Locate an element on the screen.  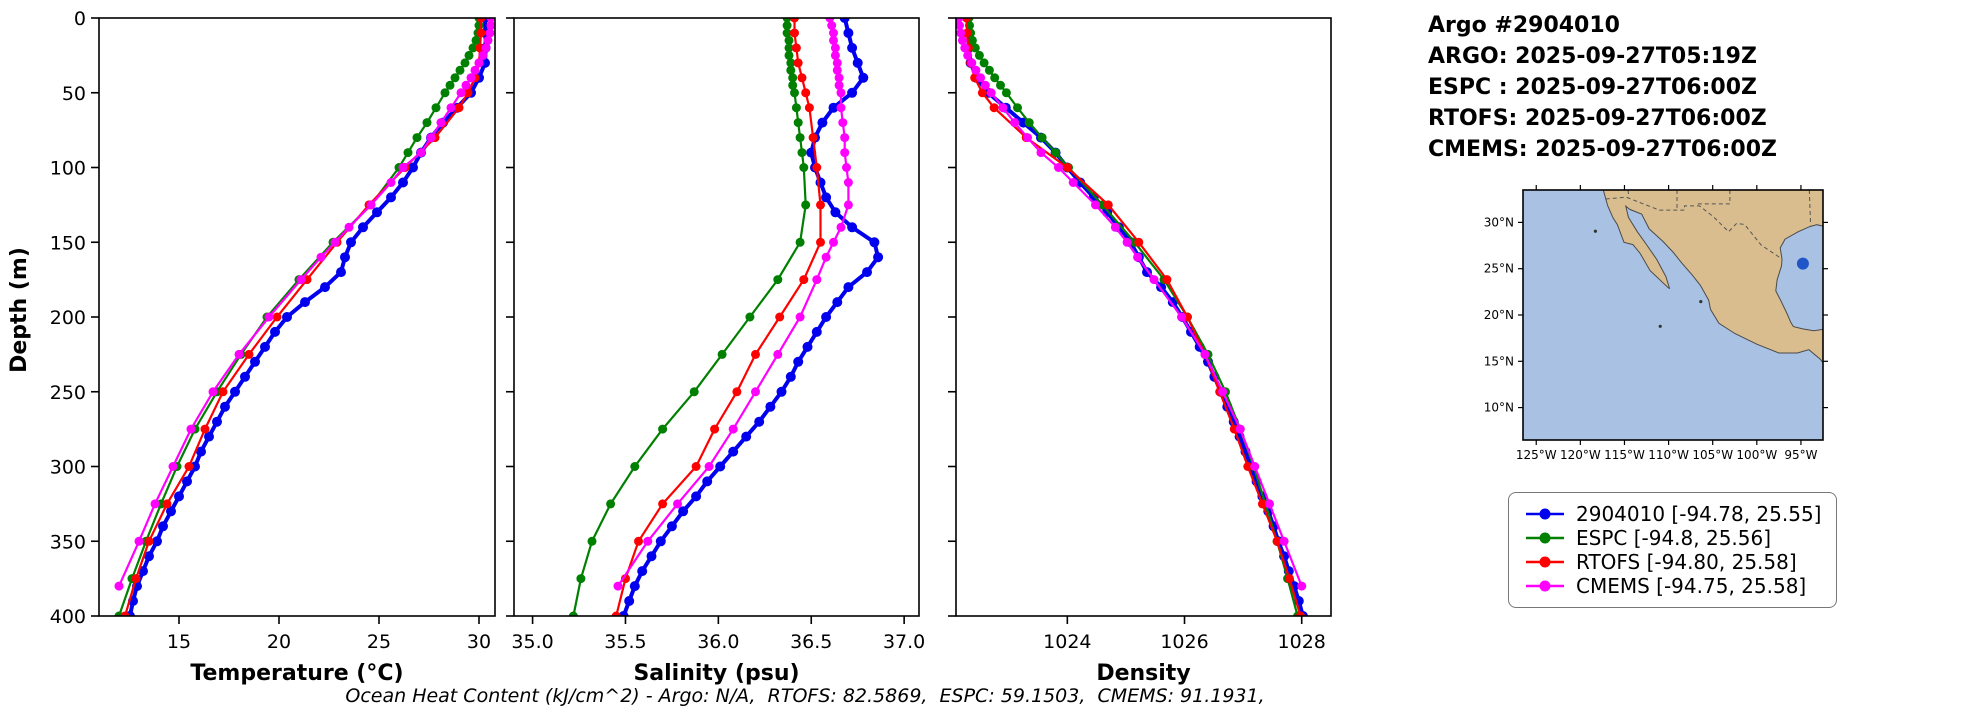
y-tick-label: 400 is located at coordinates (68, 617).